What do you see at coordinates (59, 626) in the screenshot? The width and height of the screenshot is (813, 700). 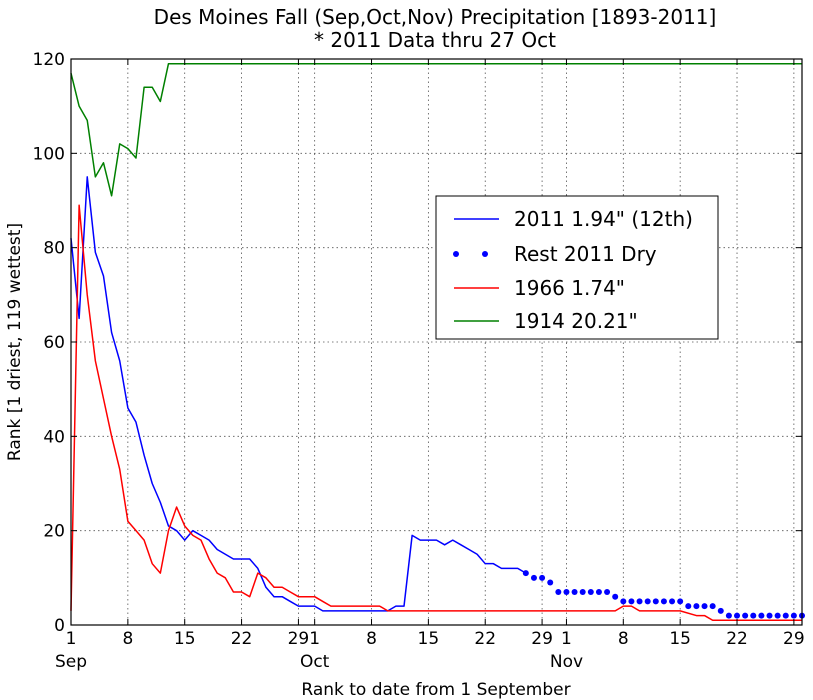 I see `y-tick-label: 0` at bounding box center [59, 626].